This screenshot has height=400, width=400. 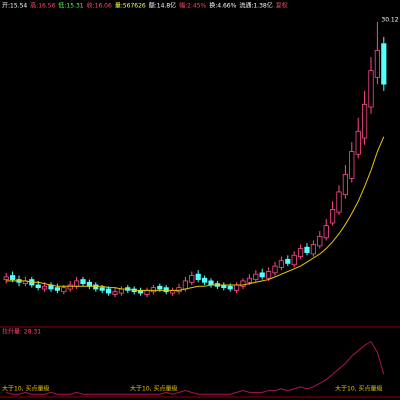 I want to click on header-field: 高:16.56, so click(x=42, y=6).